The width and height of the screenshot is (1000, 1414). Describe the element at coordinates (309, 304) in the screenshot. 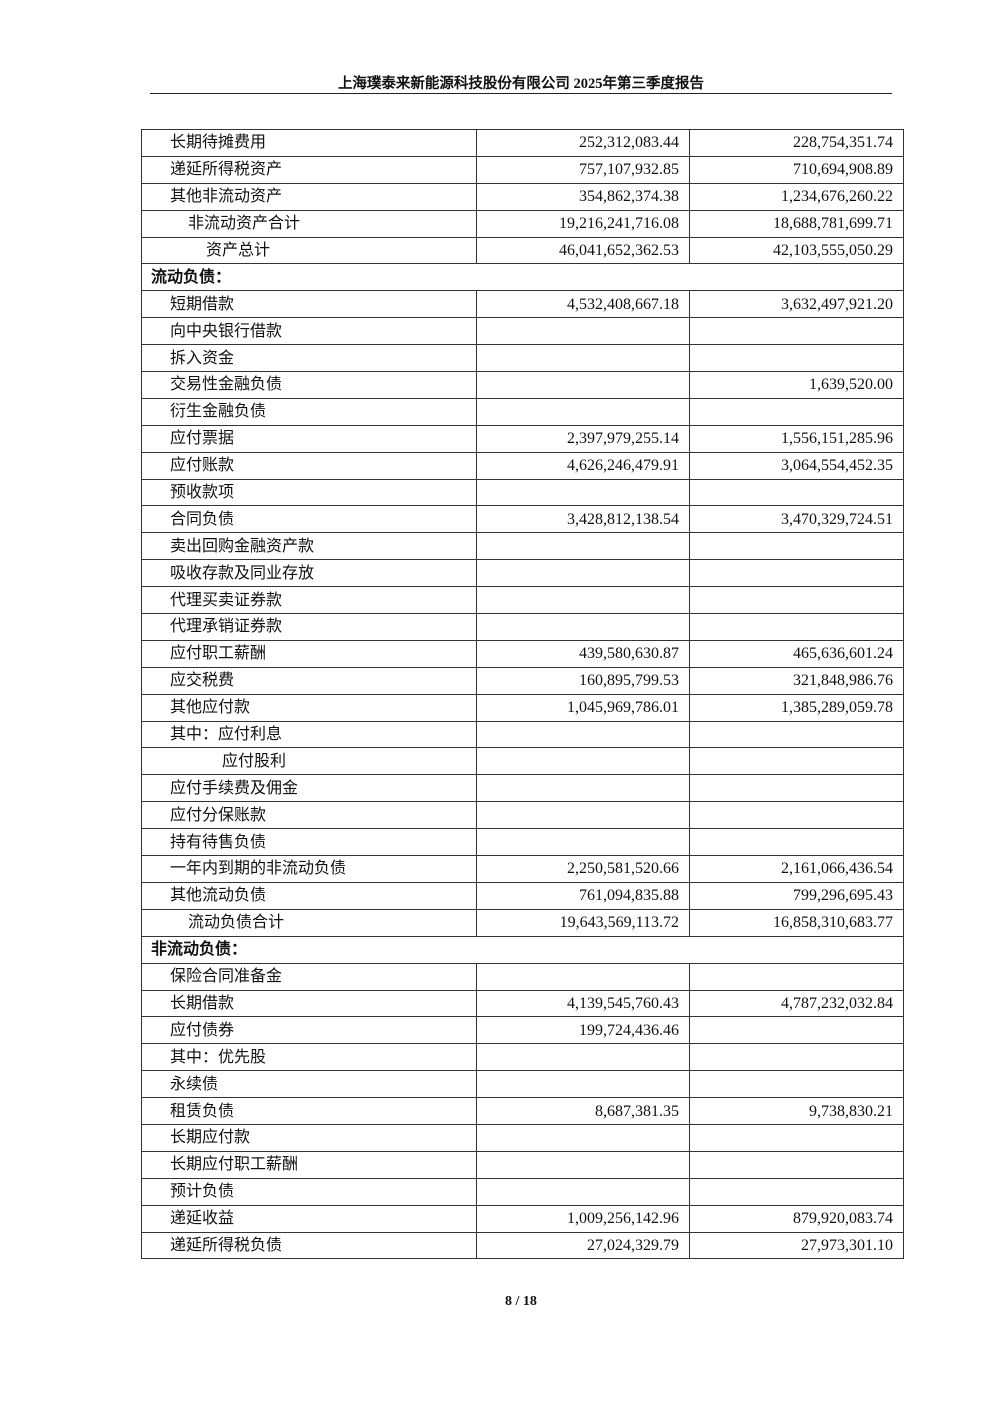

I see `row-label: 短期借款` at that location.